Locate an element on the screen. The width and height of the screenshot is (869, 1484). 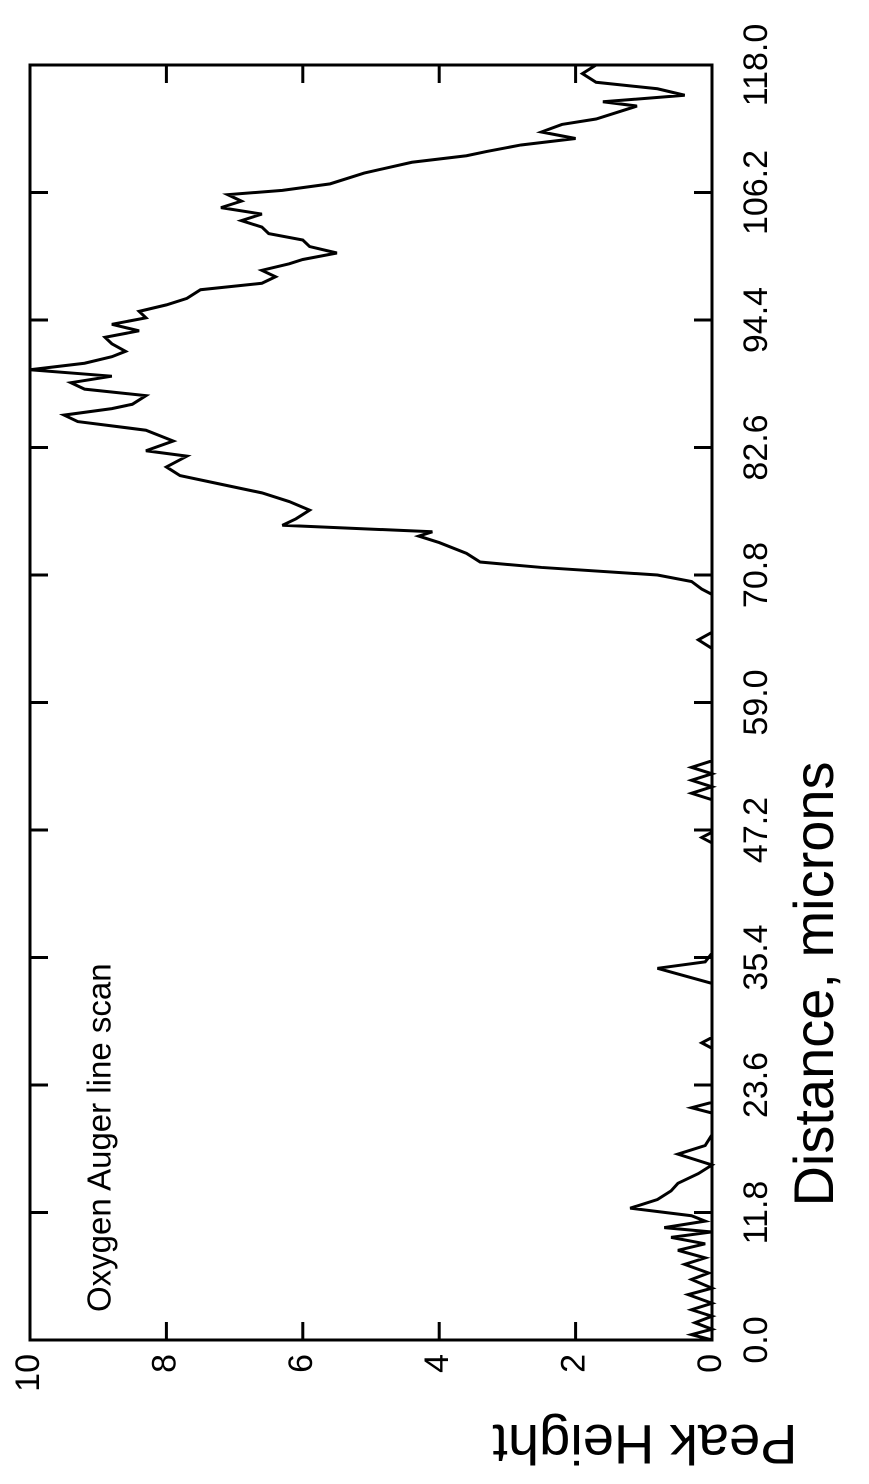
x-tick-label: 118.0 is located at coordinates (756, 65).